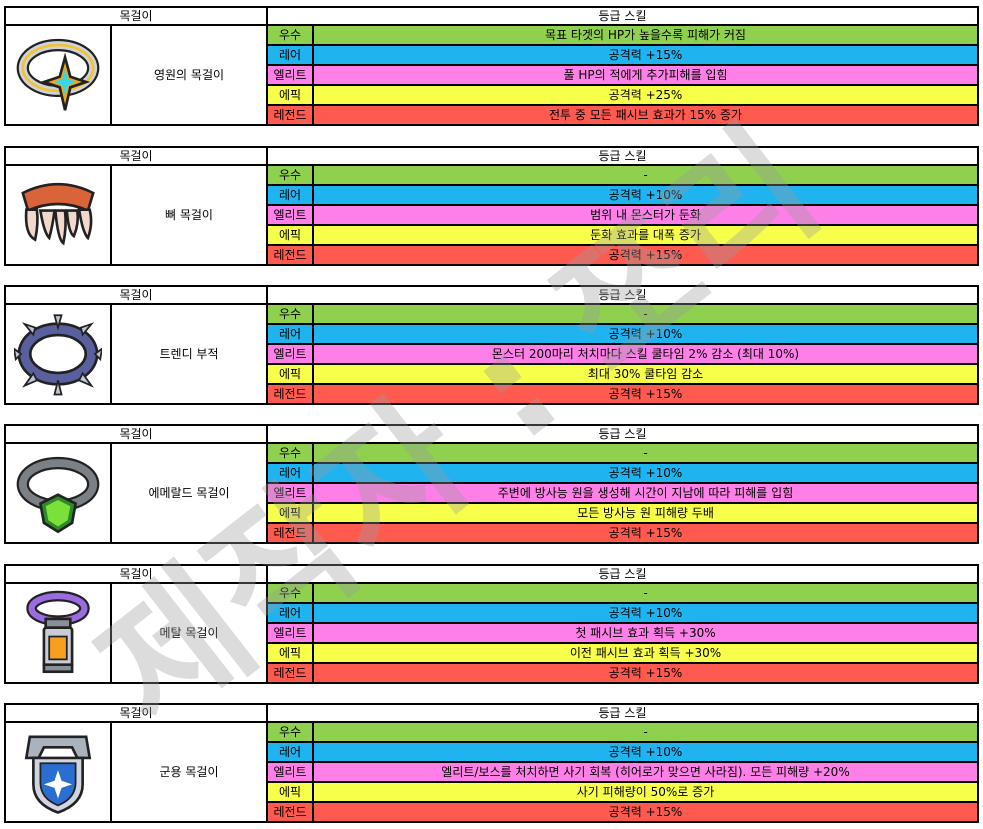  I want to click on table-row: 레전드 전투 중 모든 패시브 효과가 15% 증가, so click(492, 115).